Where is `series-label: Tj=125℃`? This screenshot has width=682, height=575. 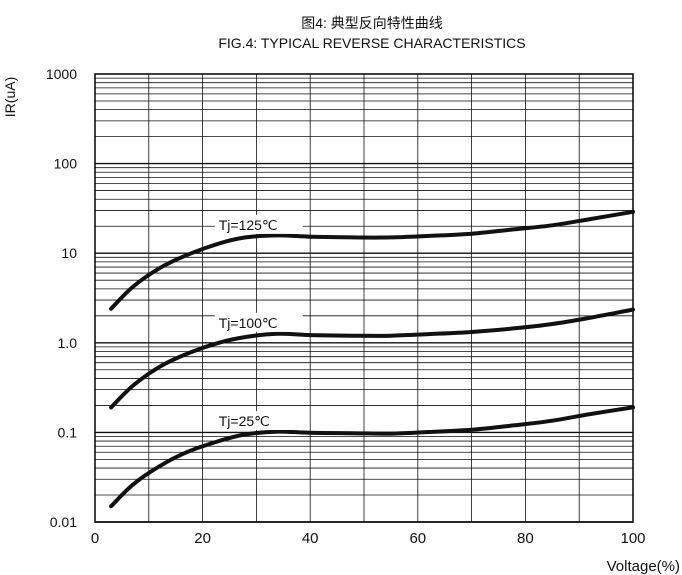
series-label: Tj=125℃ is located at coordinates (248, 225).